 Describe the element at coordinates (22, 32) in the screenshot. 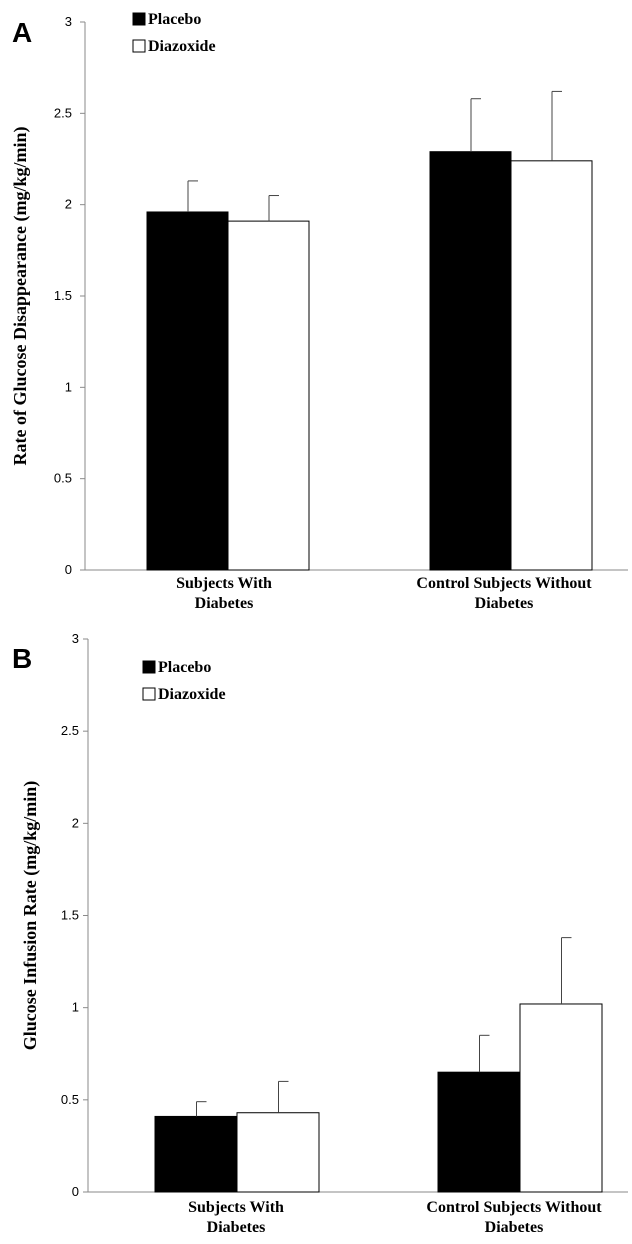

I see `panel-letter: A` at that location.